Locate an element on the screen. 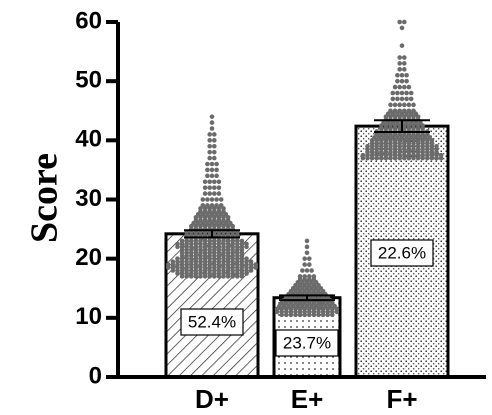 The height and width of the screenshot is (415, 492). percent-label-box is located at coordinates (212, 322).